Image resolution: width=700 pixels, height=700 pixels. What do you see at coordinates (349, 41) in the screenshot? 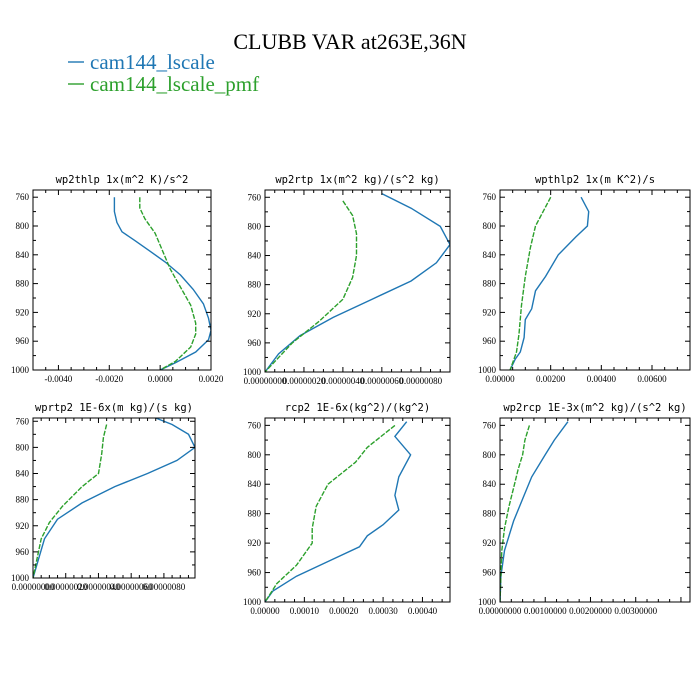
I see `figure-title: CLUBB VAR at263E,36N` at bounding box center [349, 41].